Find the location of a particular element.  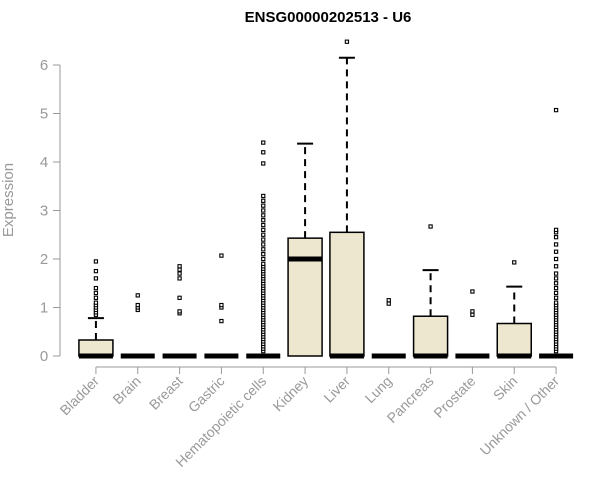

y-tick-label: 3 is located at coordinates (44, 211).